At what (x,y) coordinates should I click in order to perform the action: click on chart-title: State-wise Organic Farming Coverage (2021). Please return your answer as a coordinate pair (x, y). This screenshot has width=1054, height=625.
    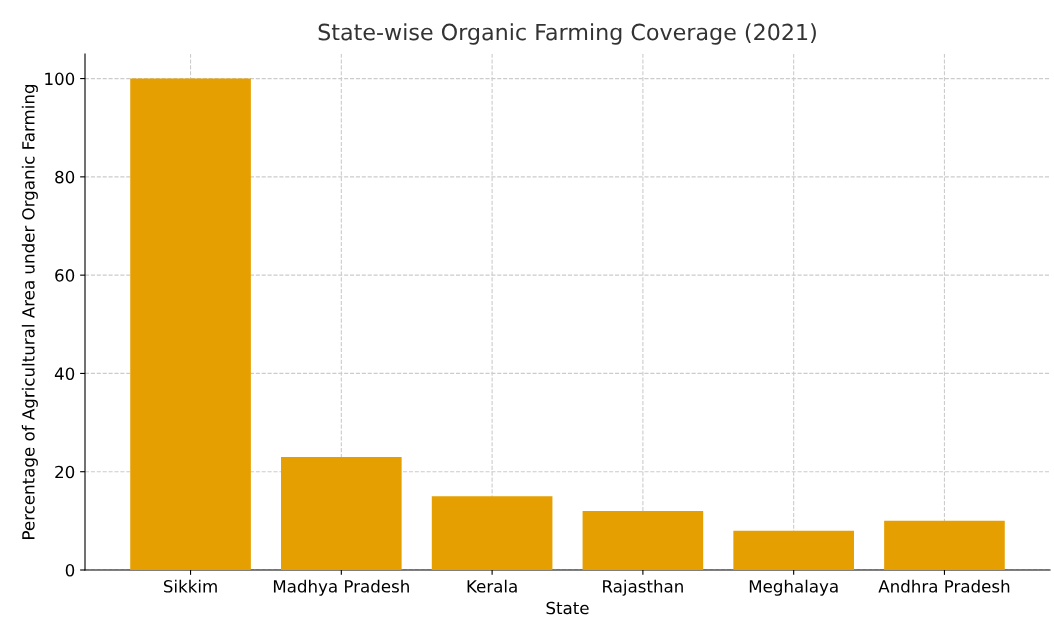
    Looking at the image, I should click on (567, 34).